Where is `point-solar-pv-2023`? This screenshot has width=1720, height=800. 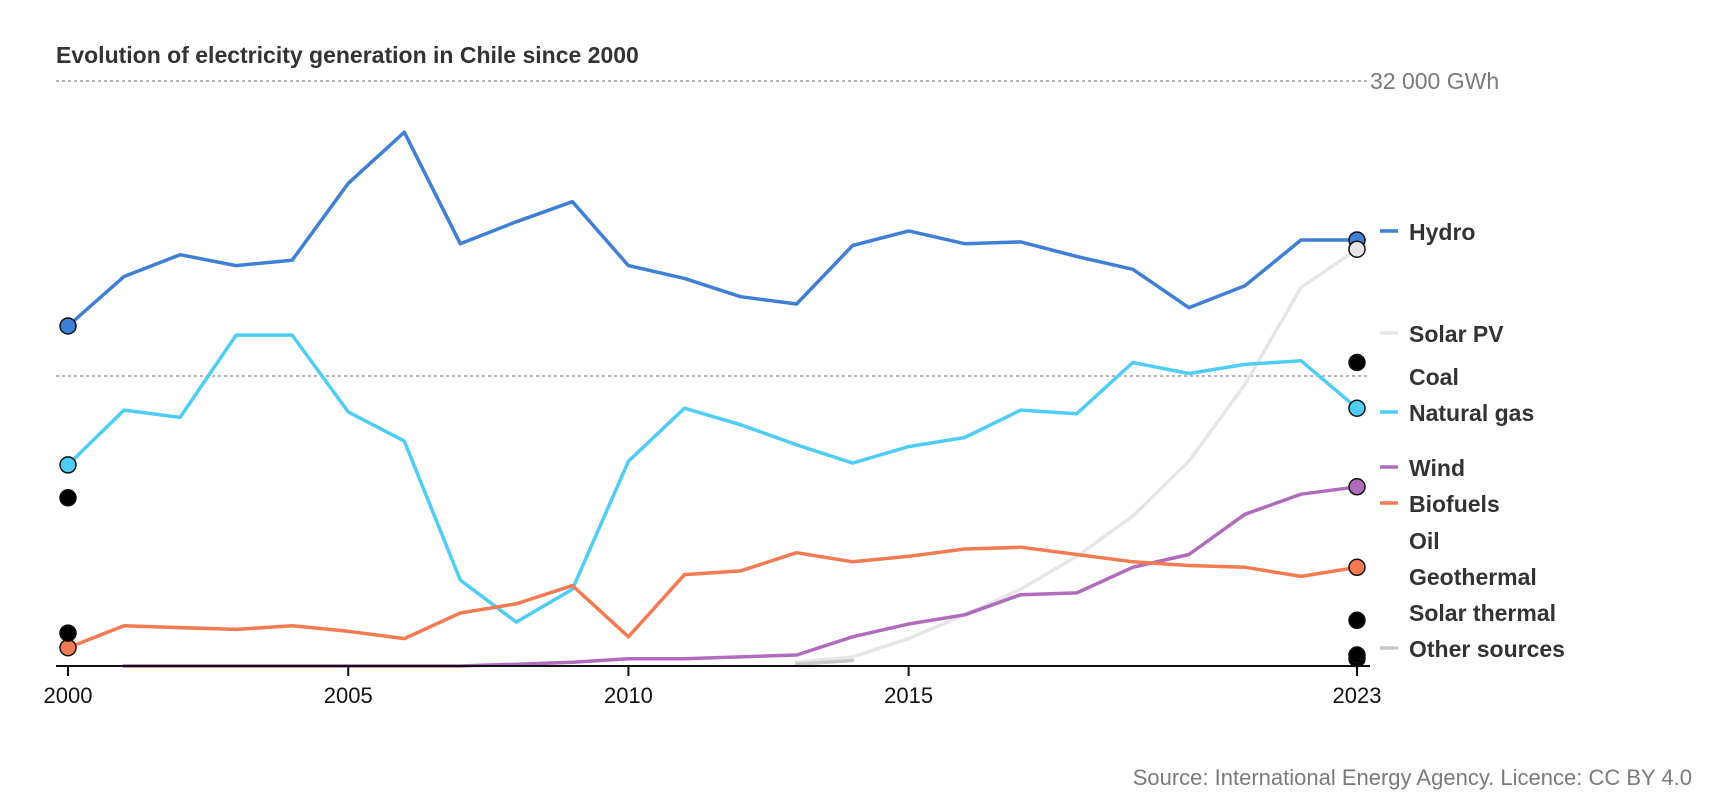
point-solar-pv-2023 is located at coordinates (1357, 249).